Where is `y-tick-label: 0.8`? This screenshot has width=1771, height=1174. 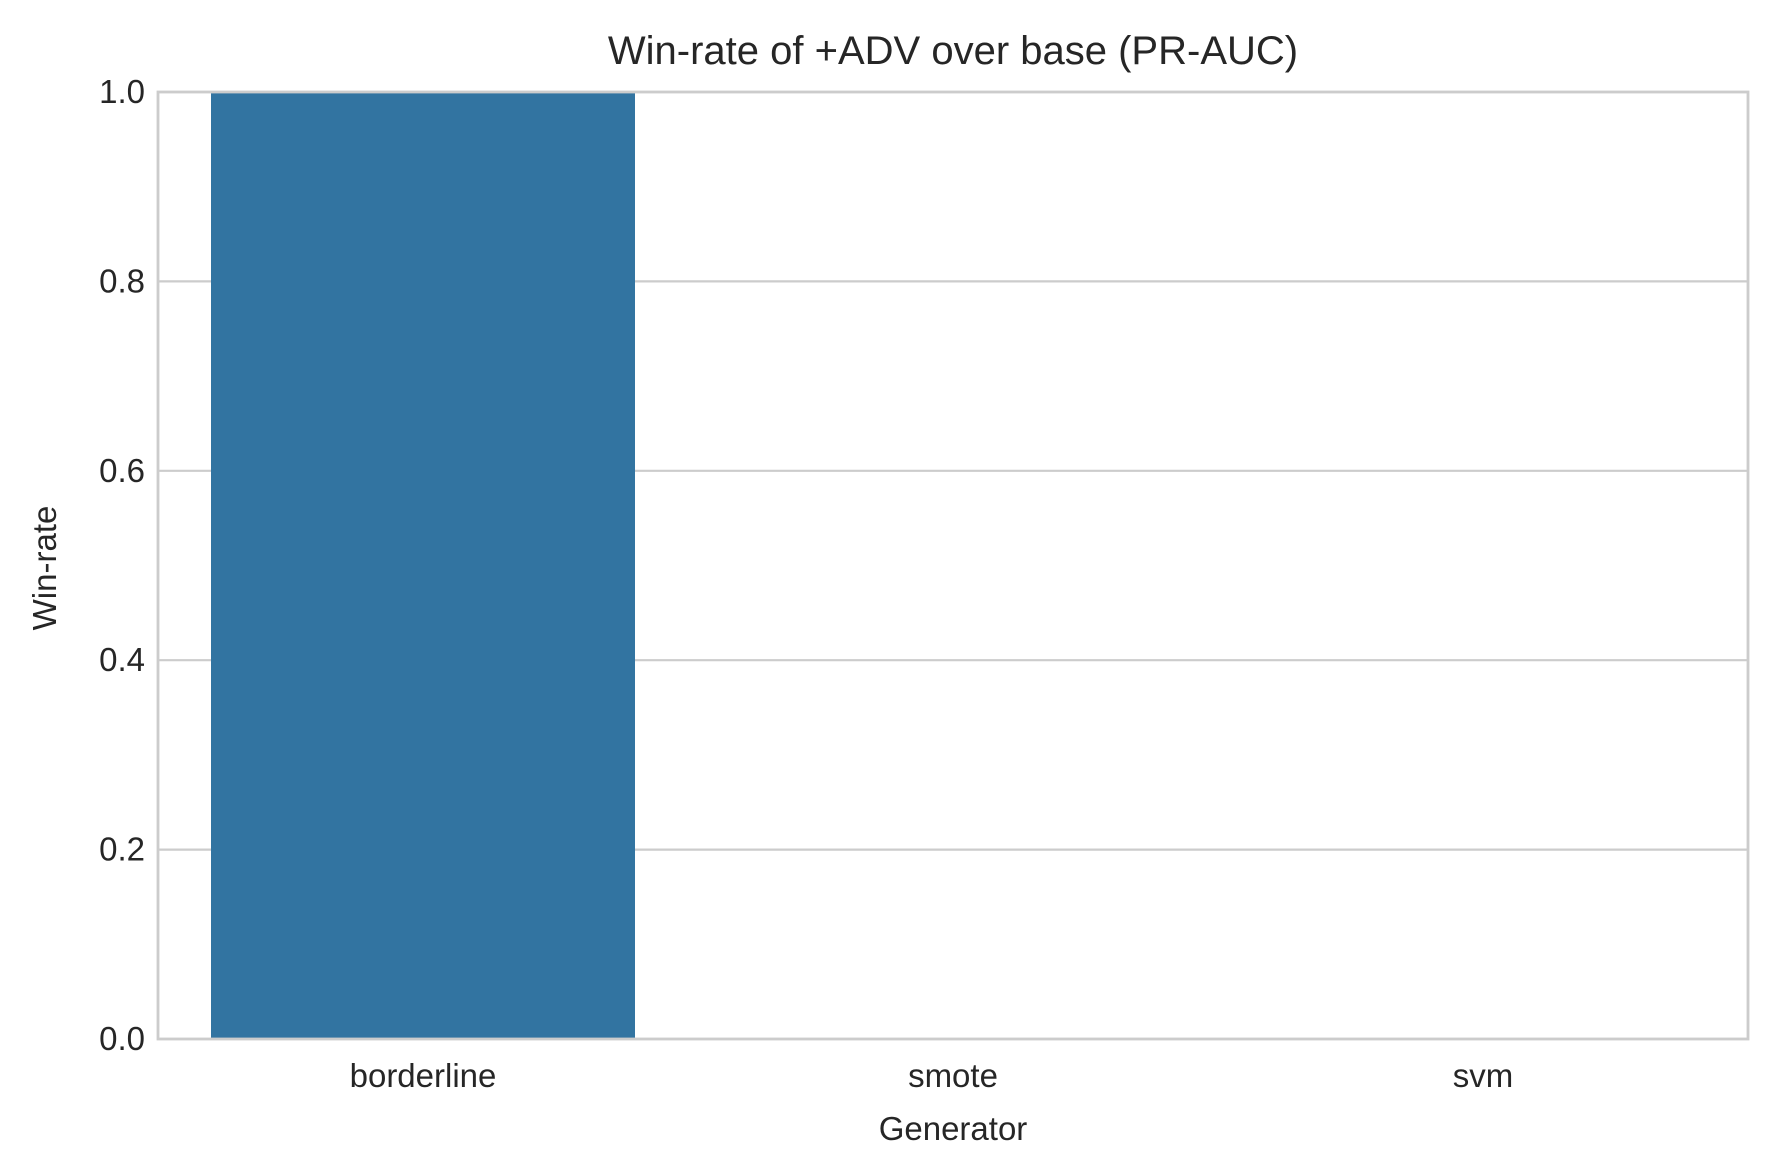
y-tick-label: 0.8 is located at coordinates (122, 280).